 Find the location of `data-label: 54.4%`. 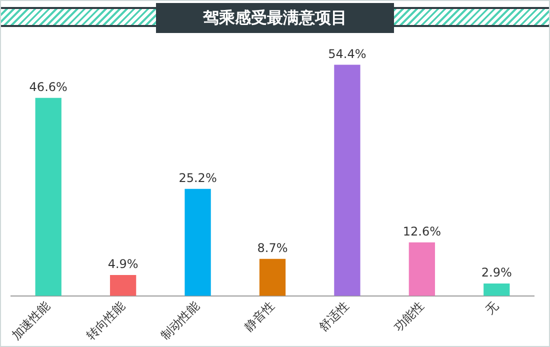

data-label: 54.4% is located at coordinates (347, 53).